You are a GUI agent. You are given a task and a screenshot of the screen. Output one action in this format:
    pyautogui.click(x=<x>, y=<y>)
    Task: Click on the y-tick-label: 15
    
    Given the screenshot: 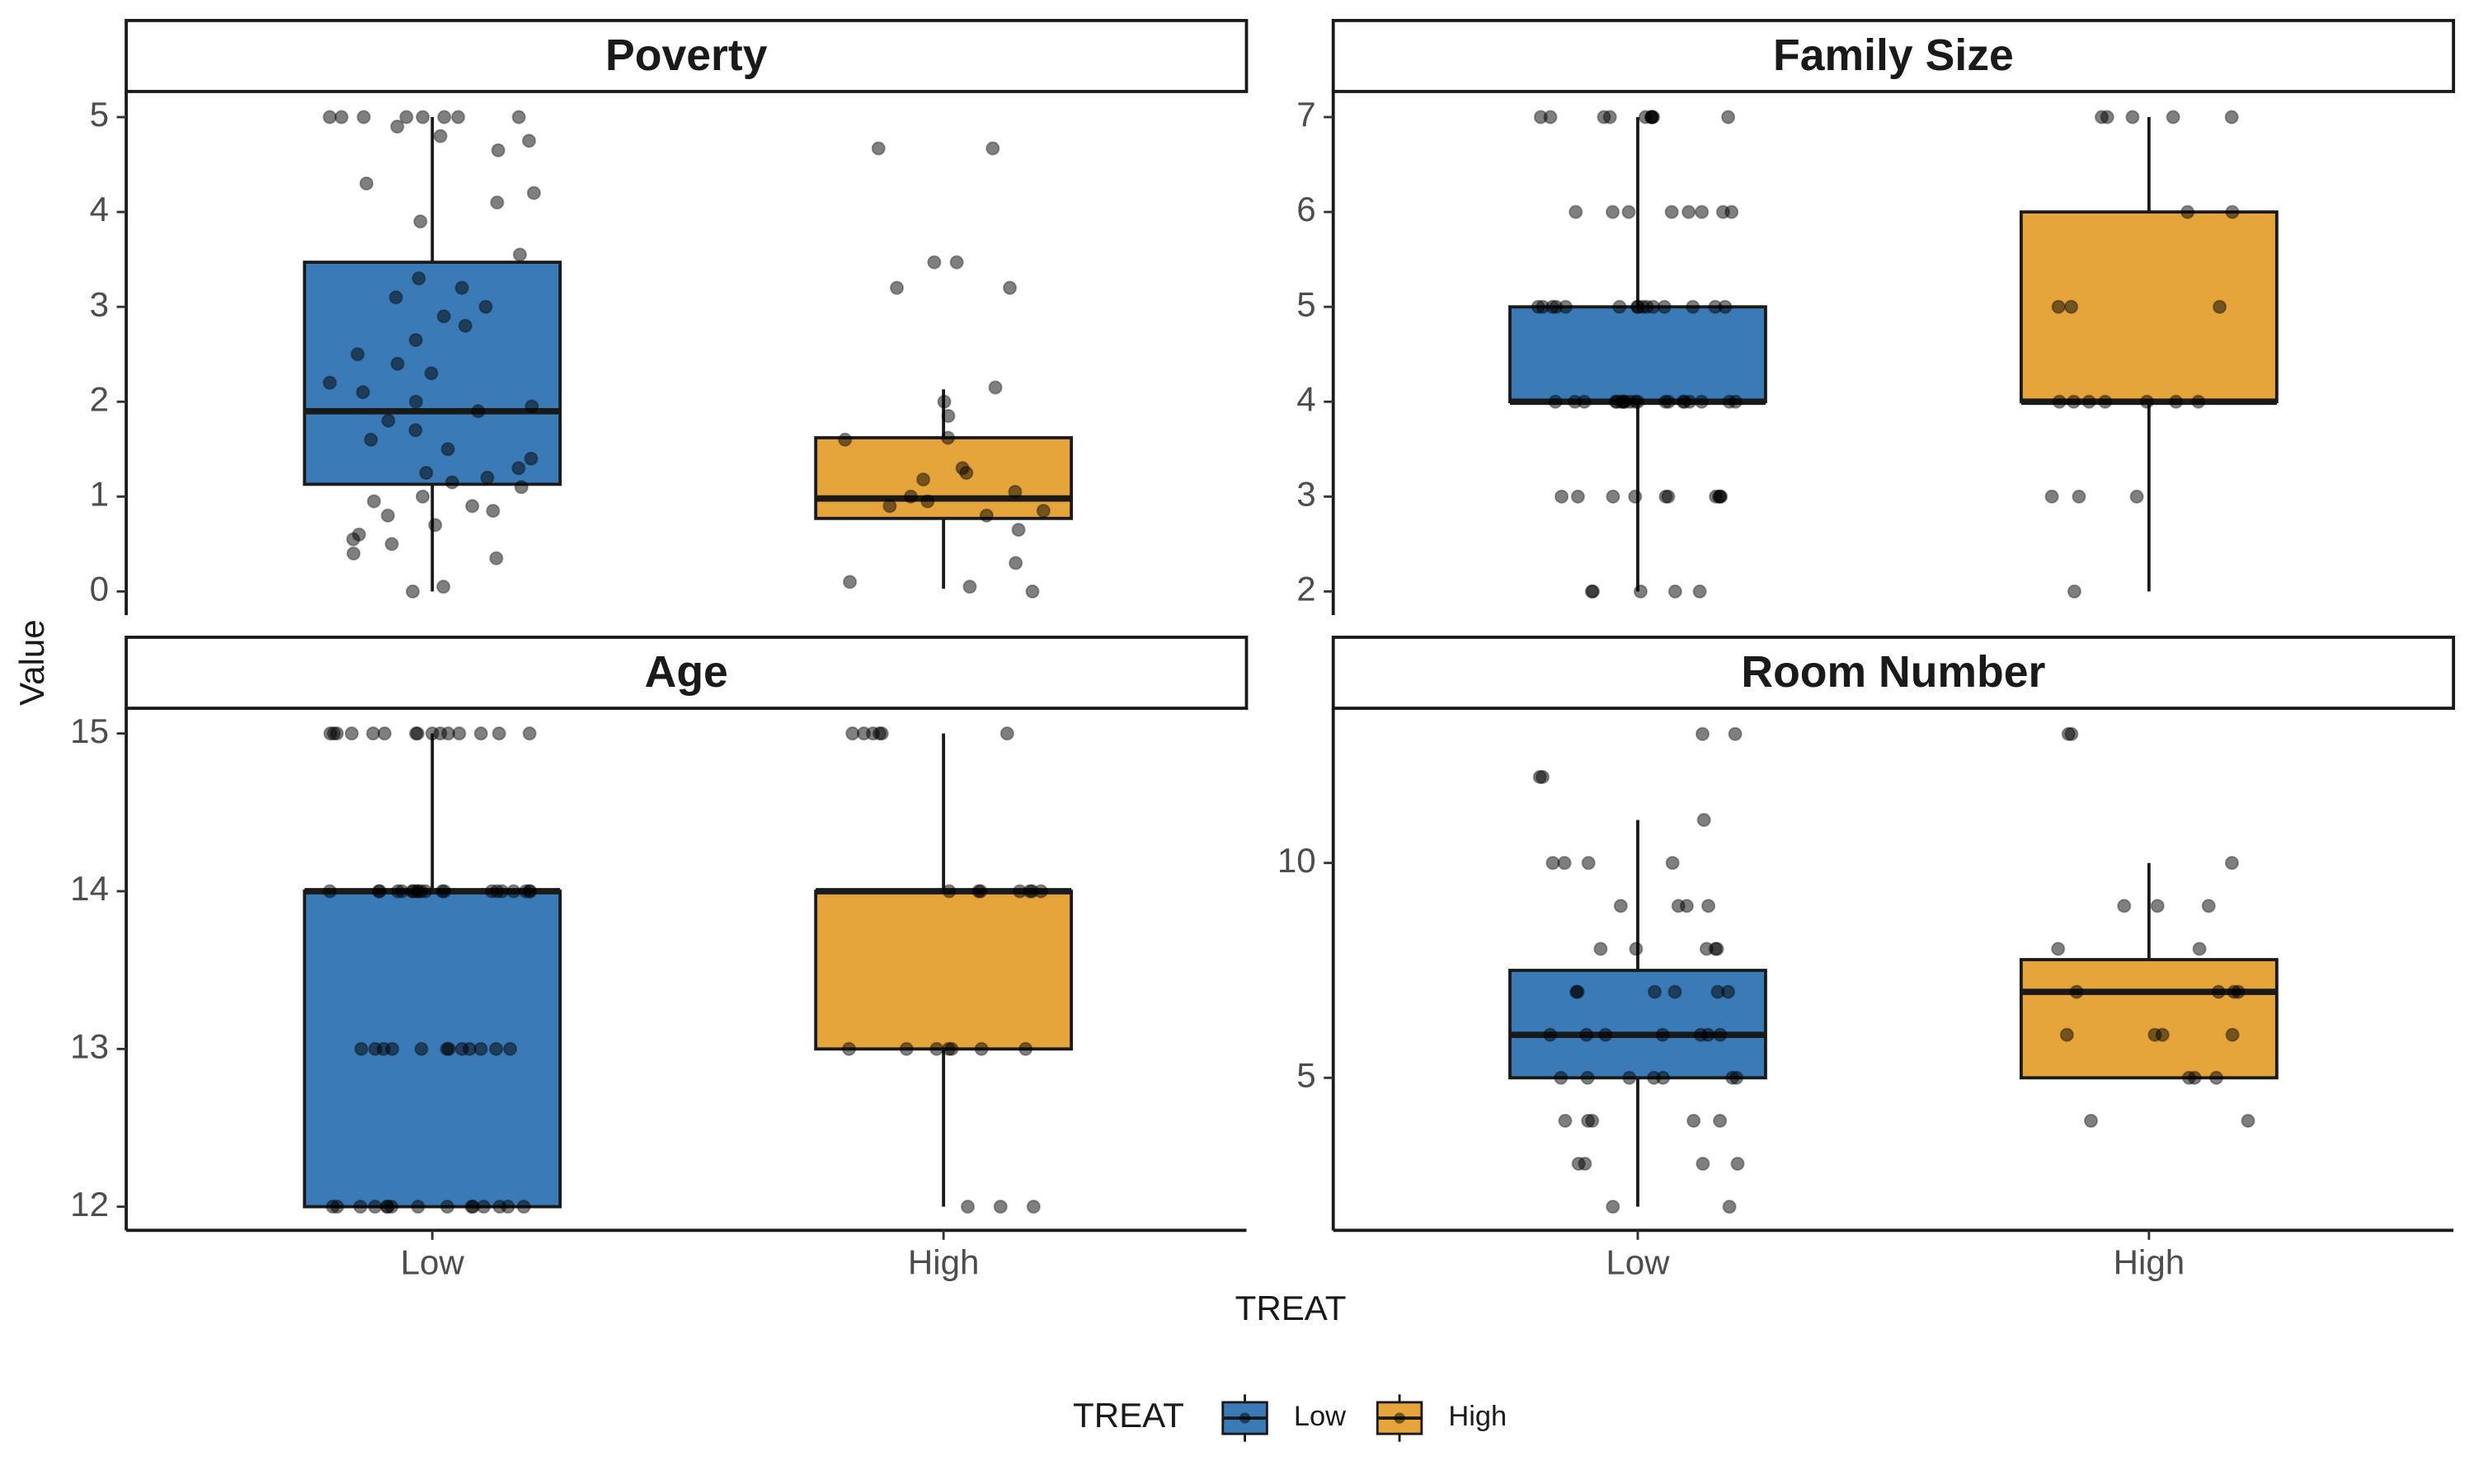 What is the action you would take?
    pyautogui.click(x=89, y=730)
    